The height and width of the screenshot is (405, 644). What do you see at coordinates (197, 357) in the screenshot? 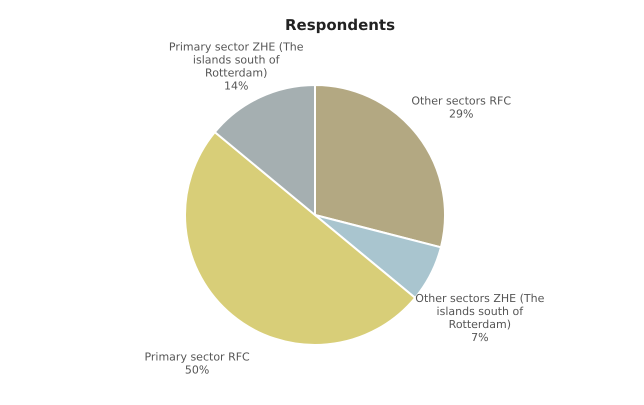
I see `slice-label: Primary sector RFC` at bounding box center [197, 357].